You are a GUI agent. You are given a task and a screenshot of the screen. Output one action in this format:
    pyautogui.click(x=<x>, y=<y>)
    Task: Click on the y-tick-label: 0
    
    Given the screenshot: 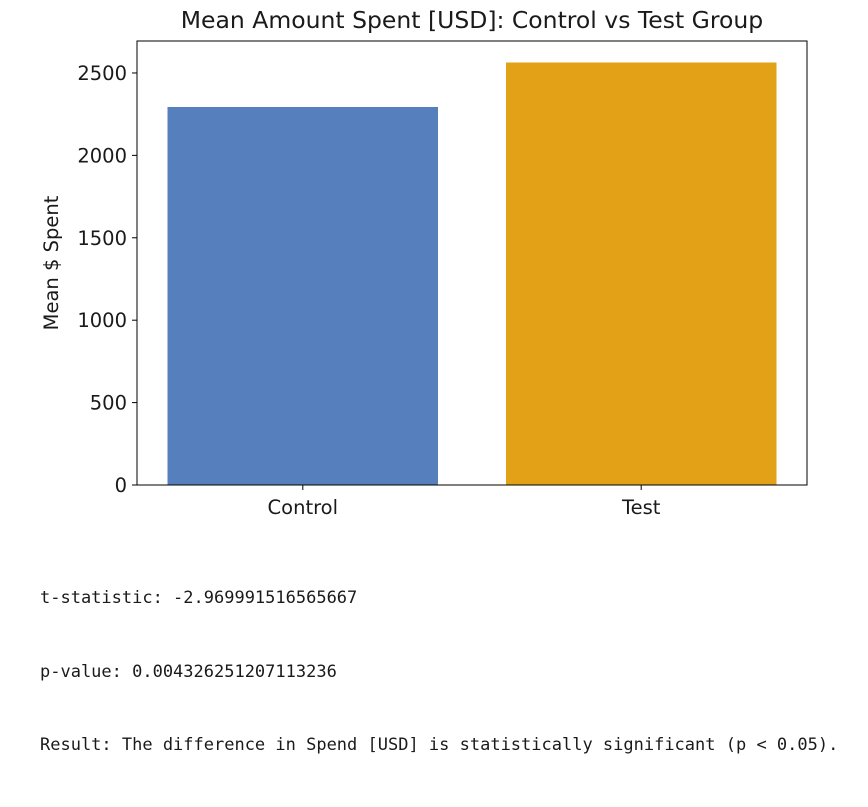 What is the action you would take?
    pyautogui.click(x=121, y=485)
    